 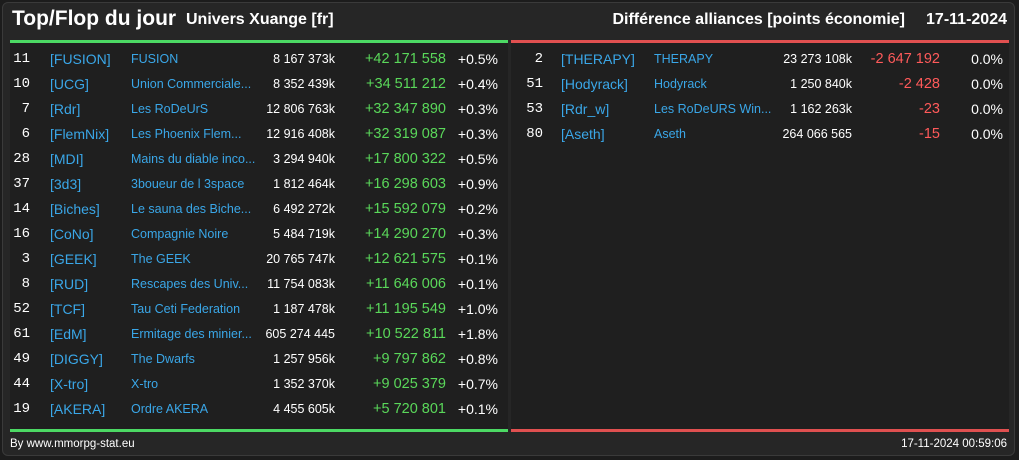 What do you see at coordinates (180, 234) in the screenshot?
I see `top-alliance-name-link: Compagnie Noire` at bounding box center [180, 234].